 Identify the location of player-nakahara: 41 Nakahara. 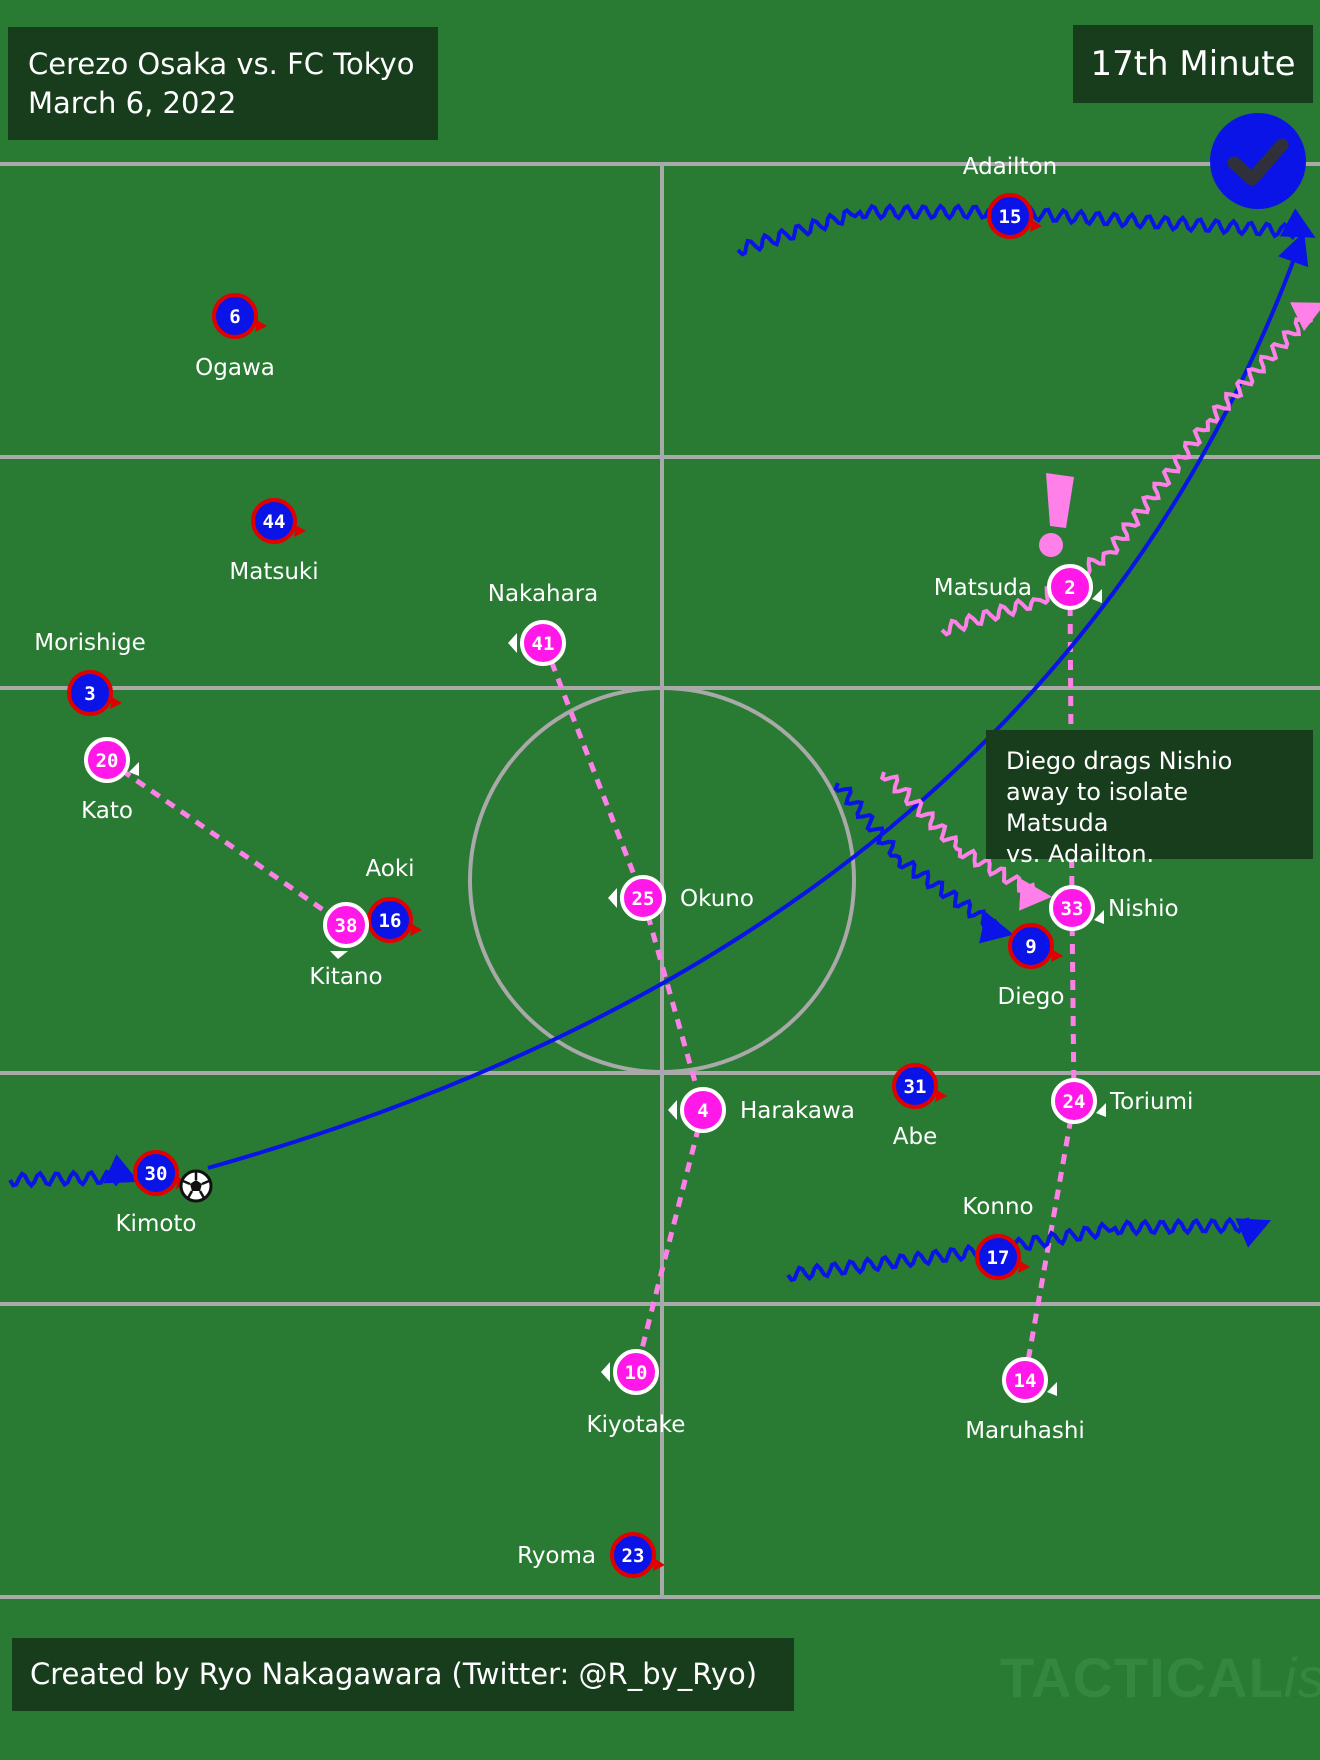
(543, 623).